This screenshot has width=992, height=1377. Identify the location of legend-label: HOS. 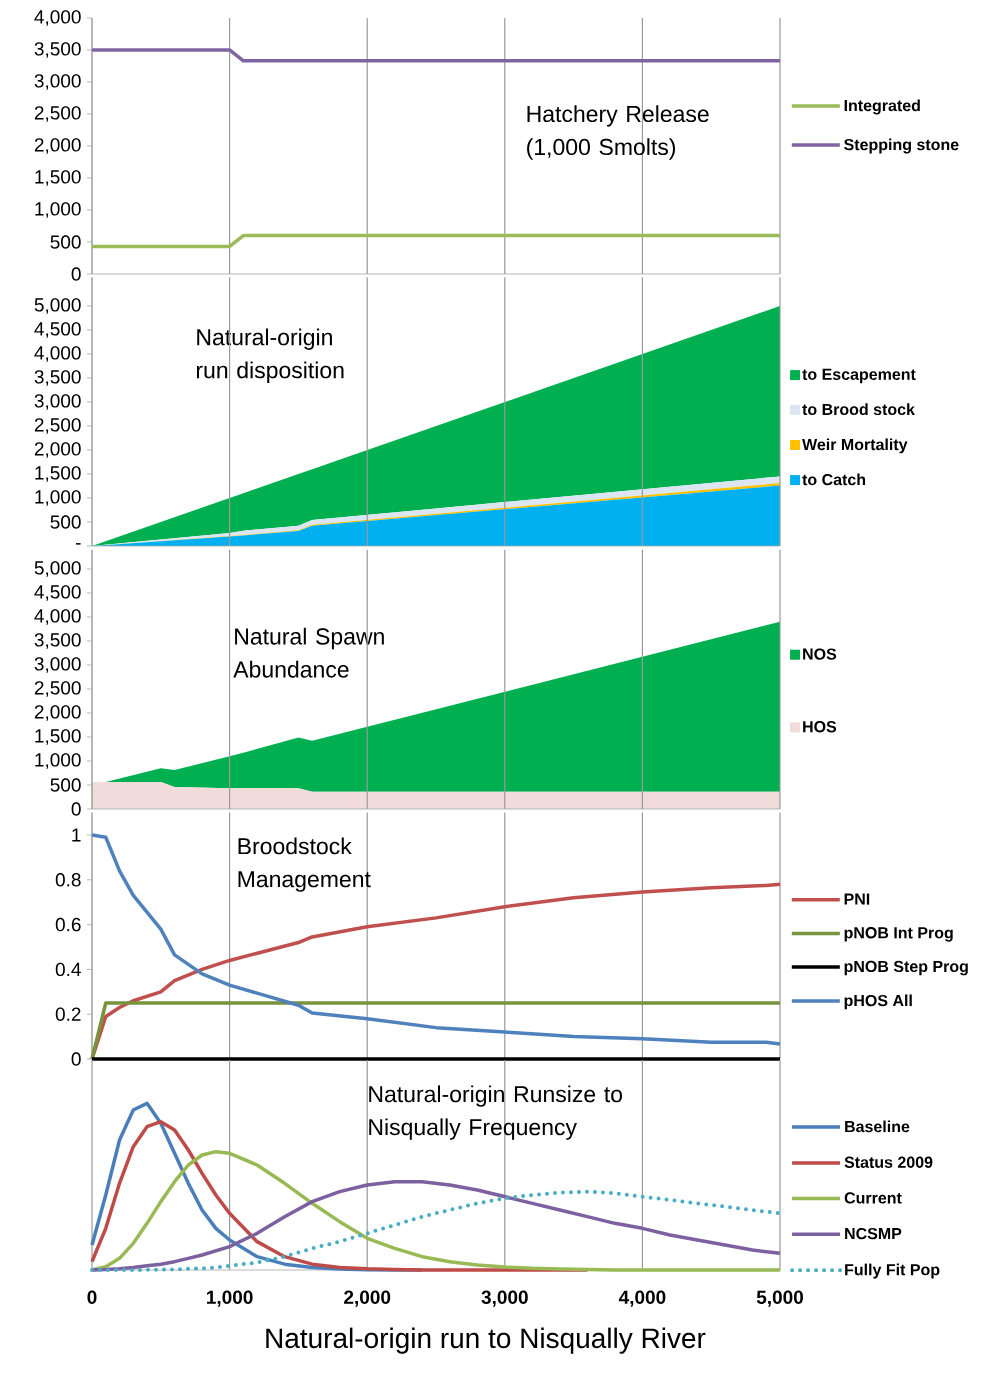
(820, 727).